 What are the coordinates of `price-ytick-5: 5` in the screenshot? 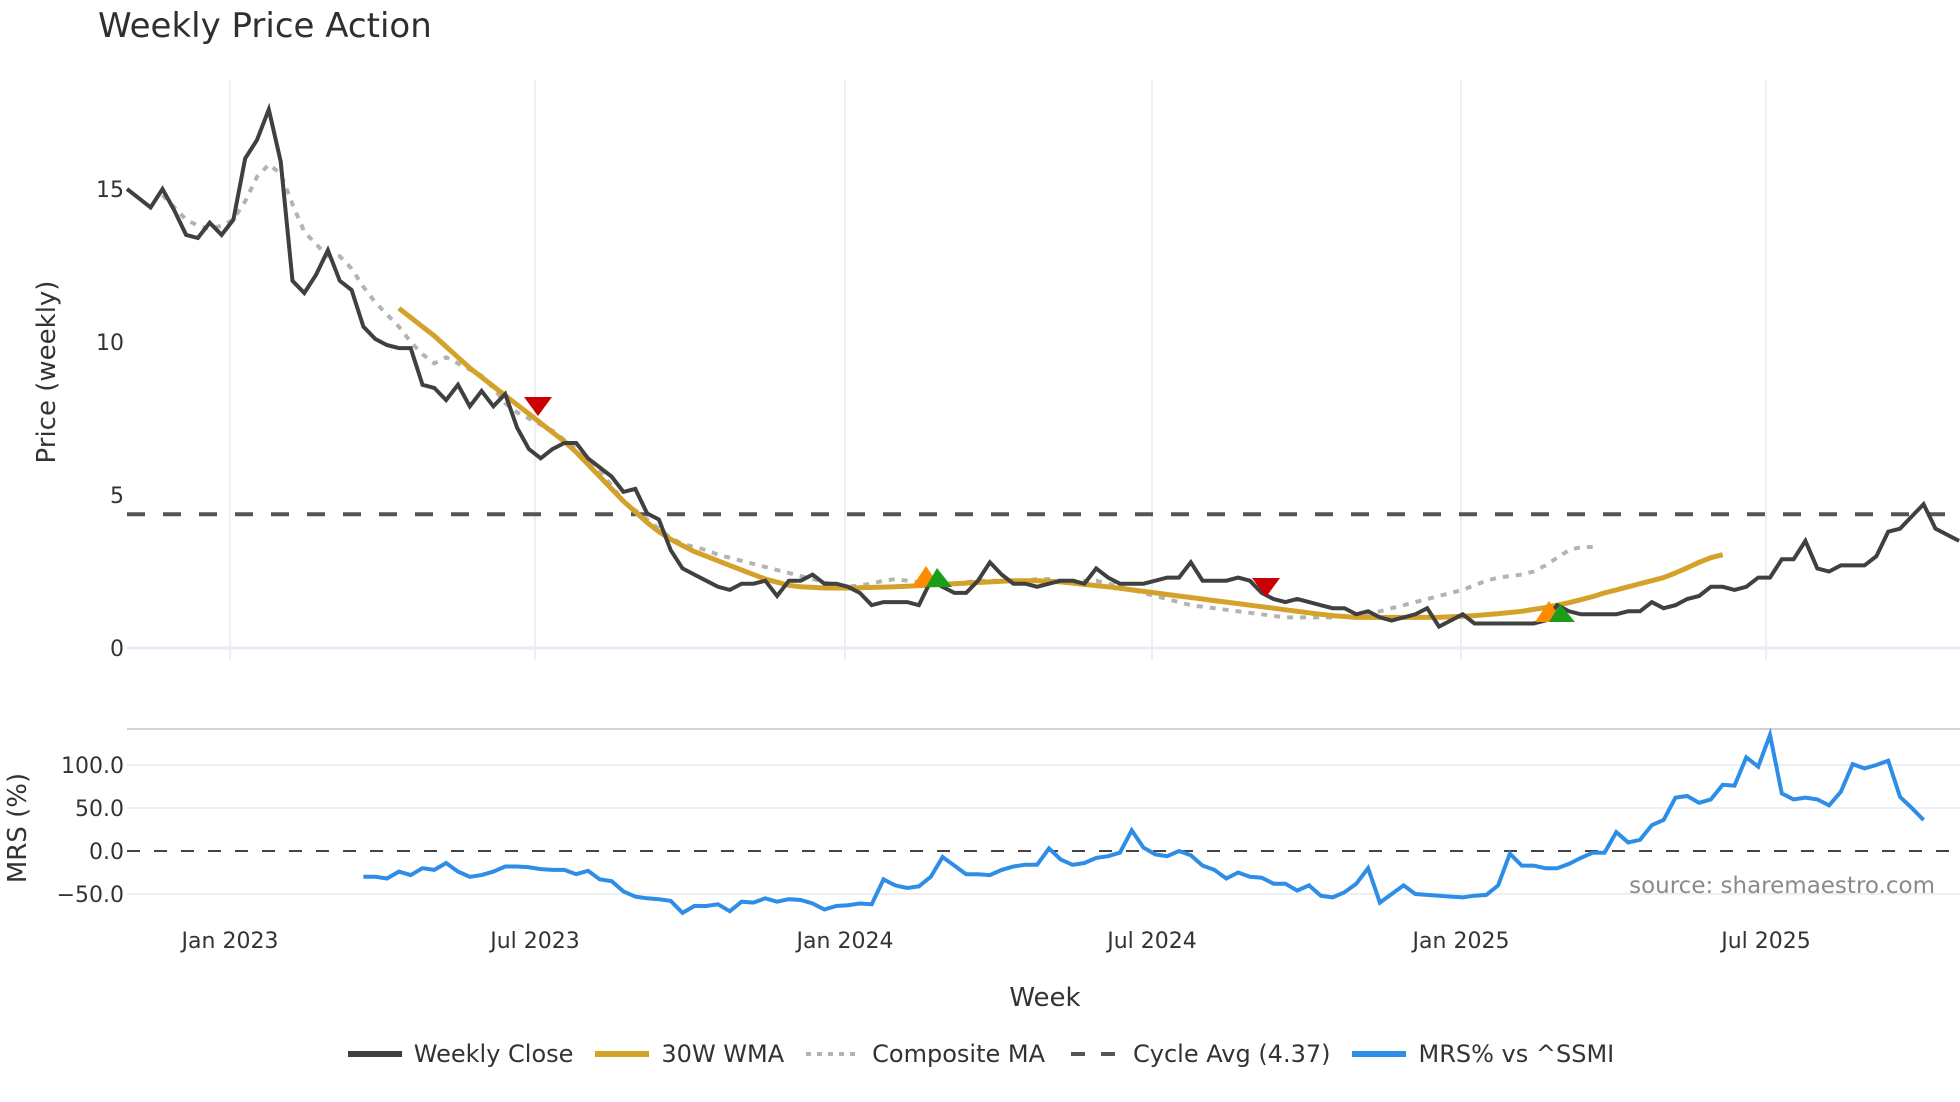 It's located at (117, 496).